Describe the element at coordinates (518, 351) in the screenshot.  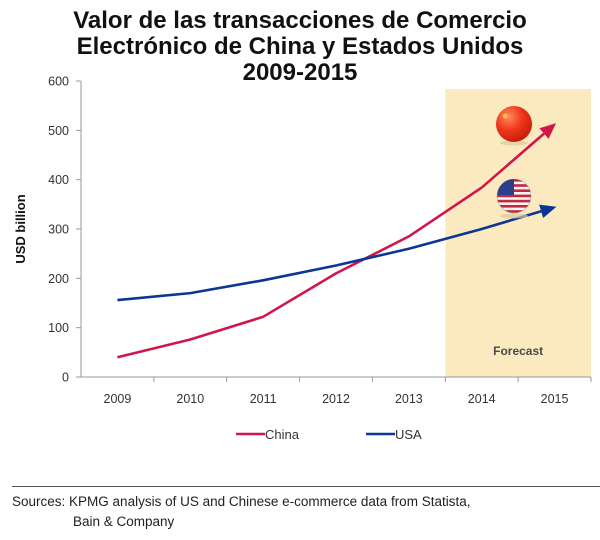
I see `forecast-label: Forecast` at that location.